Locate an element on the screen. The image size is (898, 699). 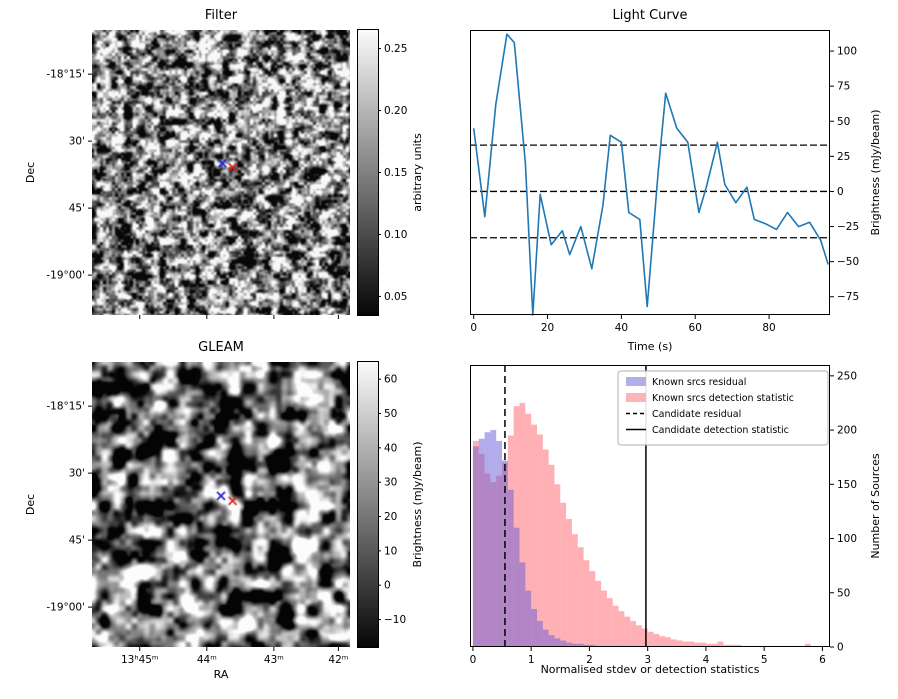
gleam-ytick-label: -19°00' is located at coordinates (65, 608).